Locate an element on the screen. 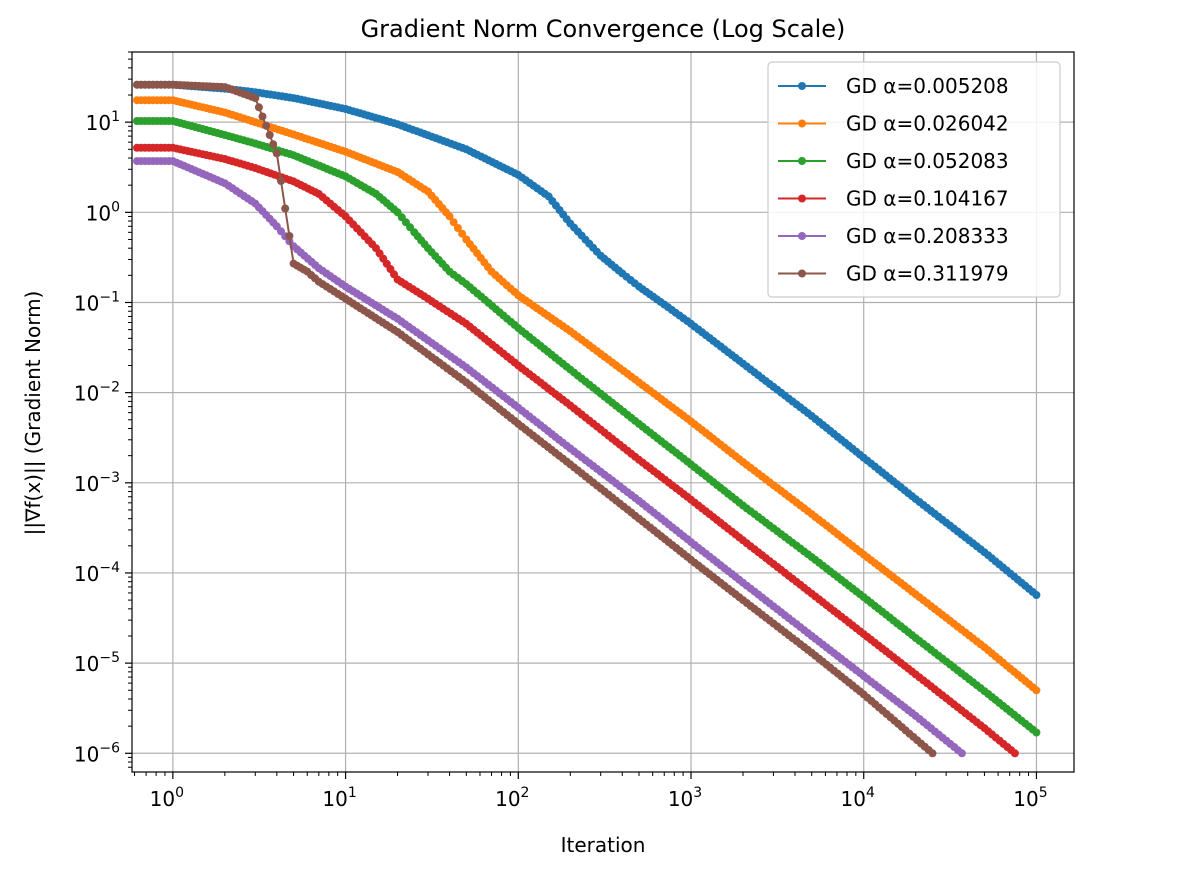 This screenshot has width=1180, height=882. legend-item: GD α=0.104167 is located at coordinates (893, 199).